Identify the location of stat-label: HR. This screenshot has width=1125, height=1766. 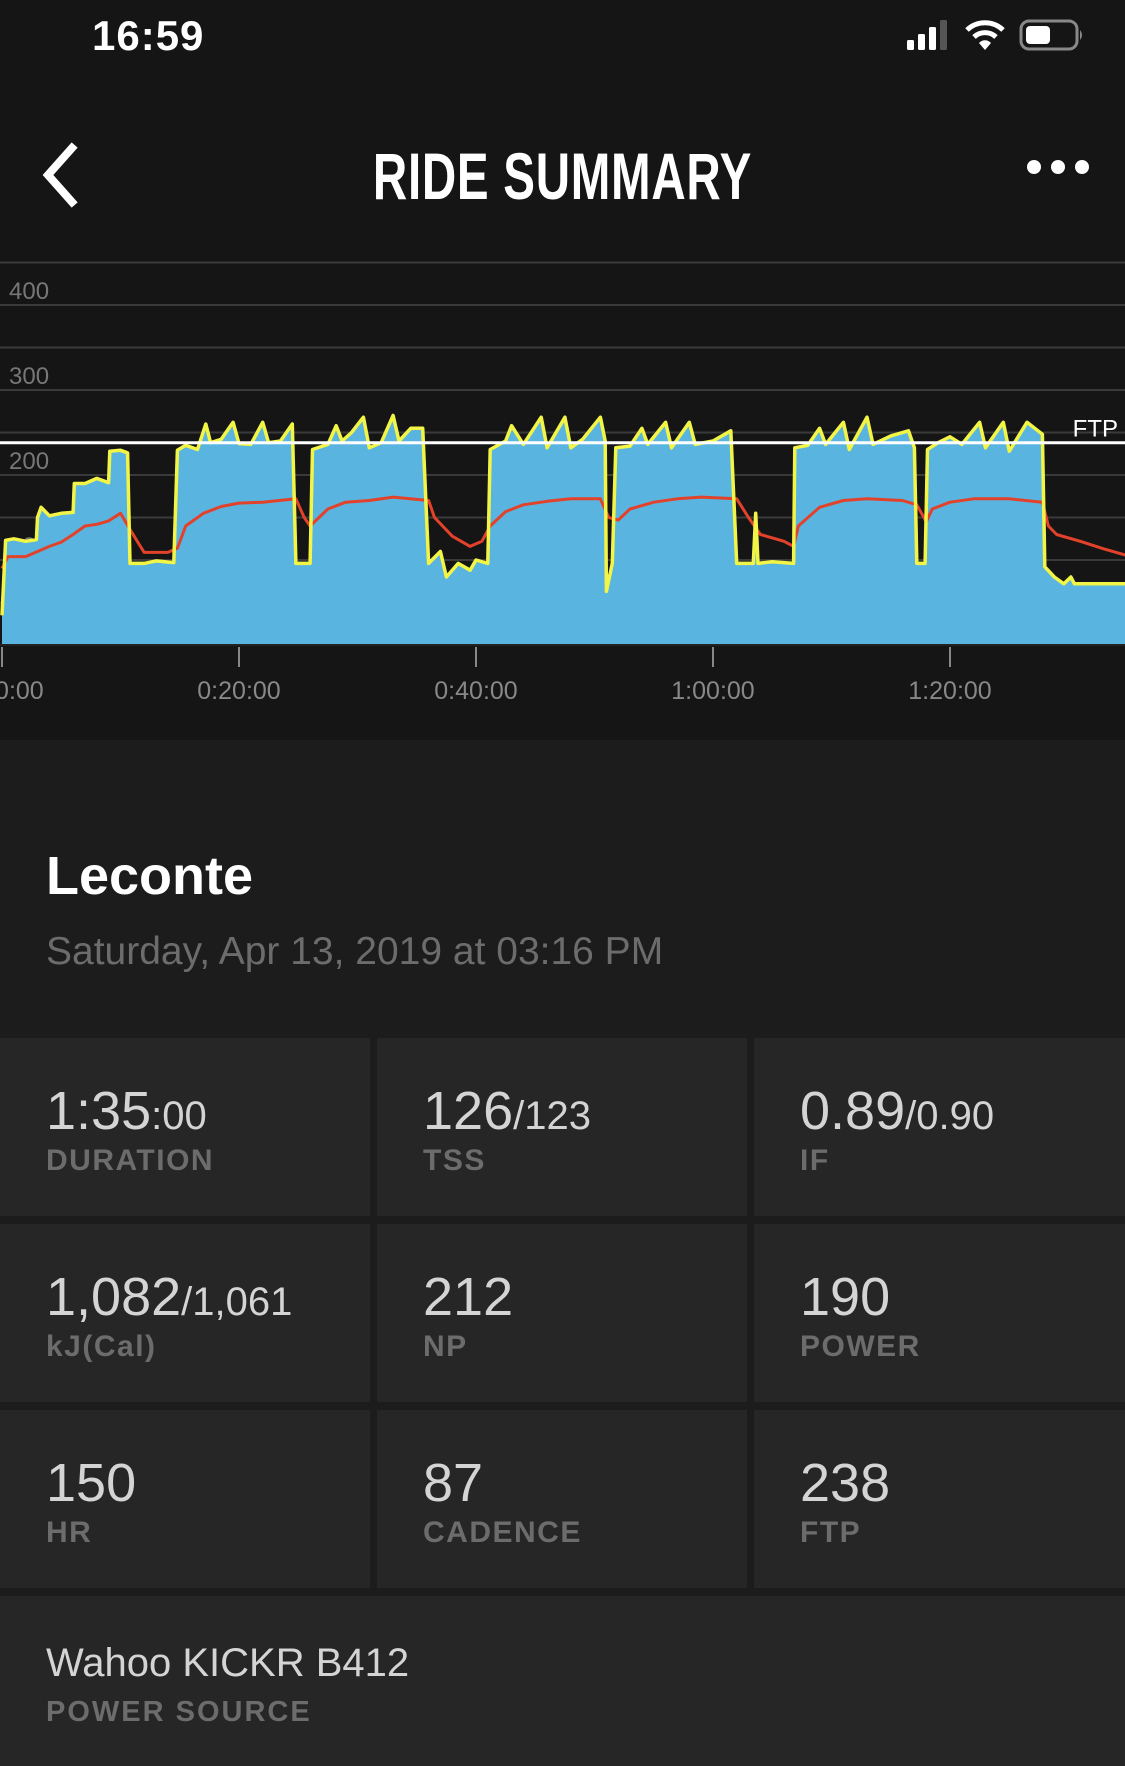
(69, 1532).